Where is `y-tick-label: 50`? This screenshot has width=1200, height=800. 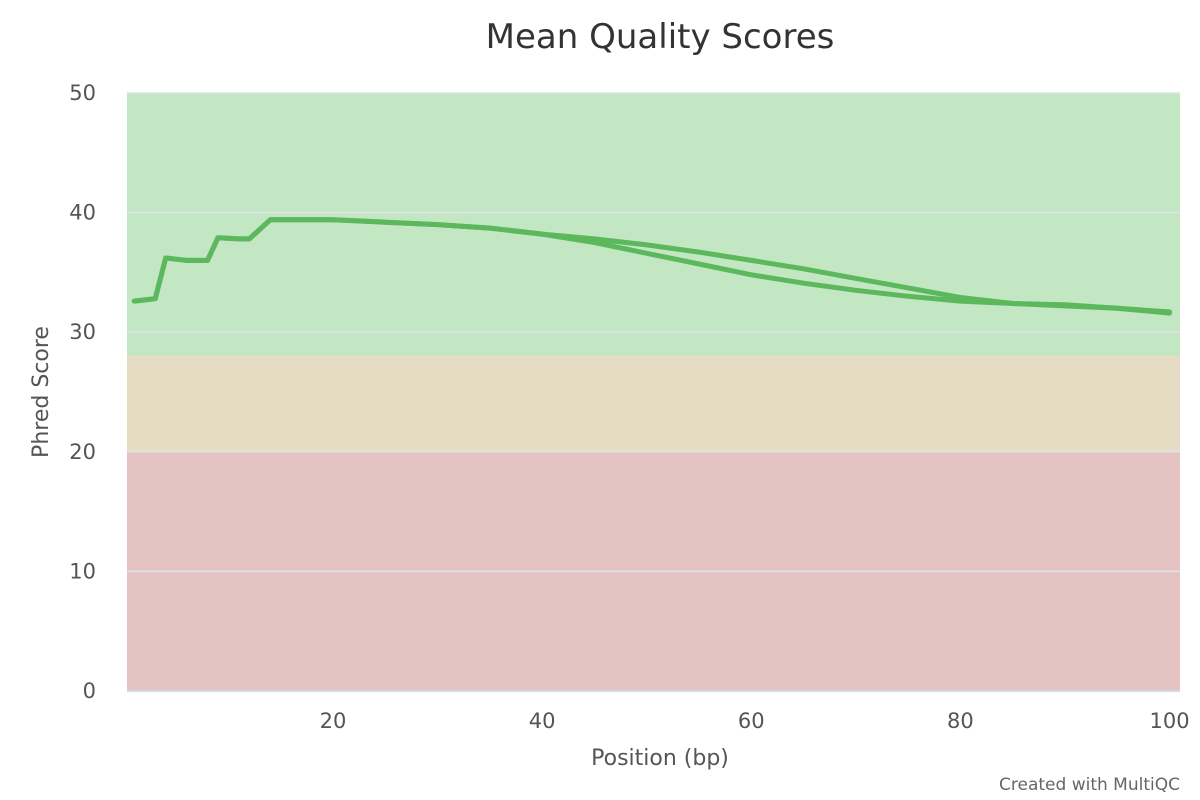
y-tick-label: 50 is located at coordinates (82, 93).